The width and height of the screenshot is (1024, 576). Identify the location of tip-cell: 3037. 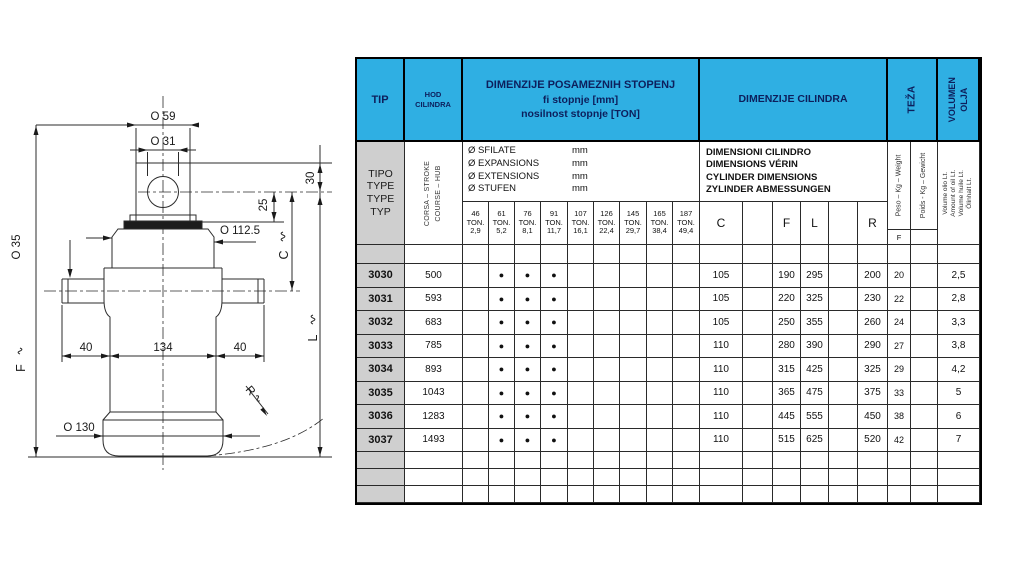
(381, 440).